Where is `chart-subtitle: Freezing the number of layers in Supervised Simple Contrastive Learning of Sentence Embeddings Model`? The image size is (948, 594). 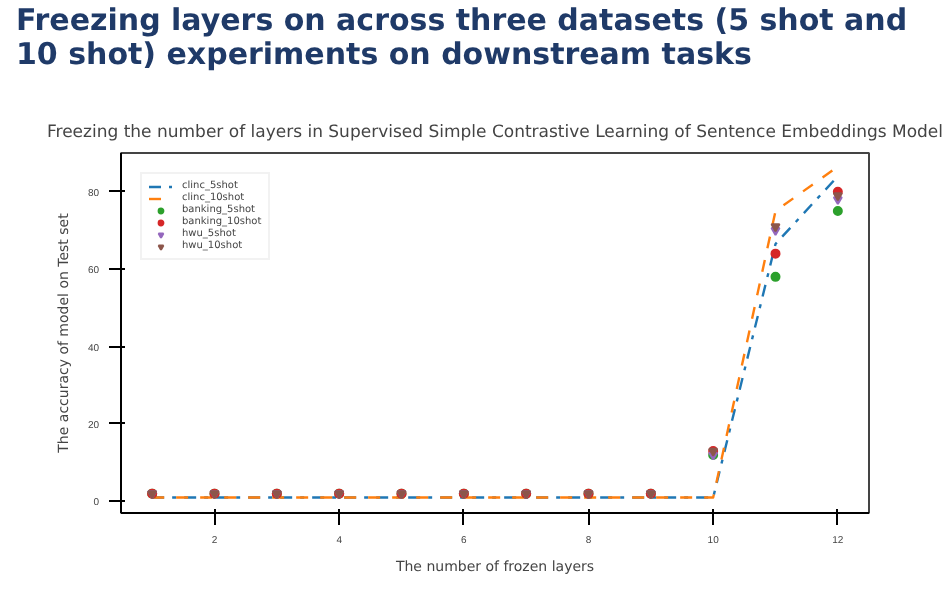
chart-subtitle: Freezing the number of layers in Supervised Simple Contrastive Learning of Sentence Embeddings Model is located at coordinates (495, 133).